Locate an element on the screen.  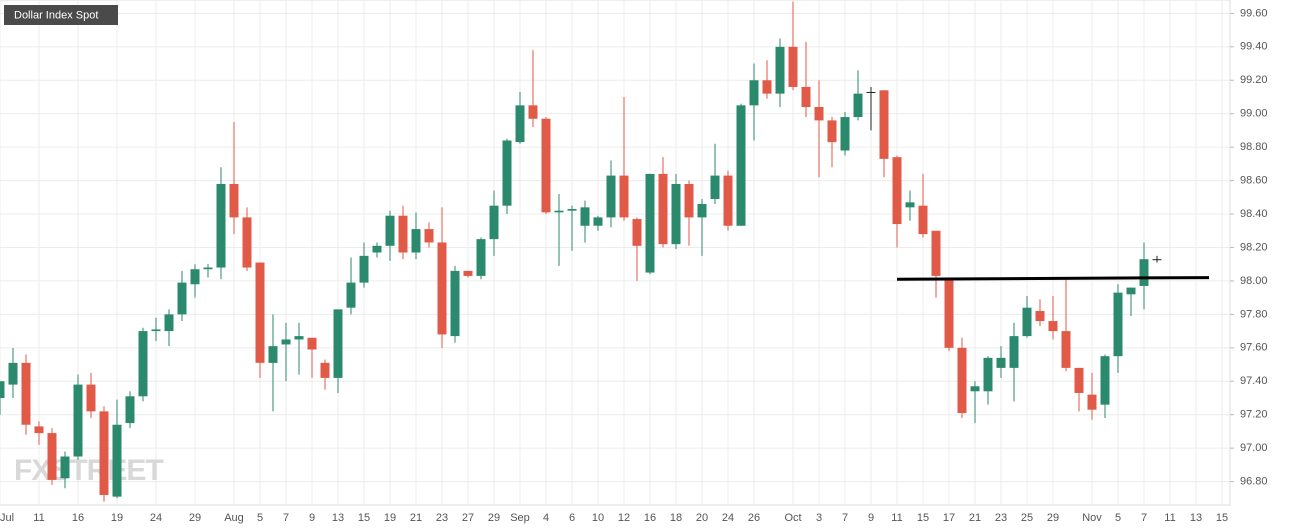
x-tick-label: 4 is located at coordinates (546, 518).